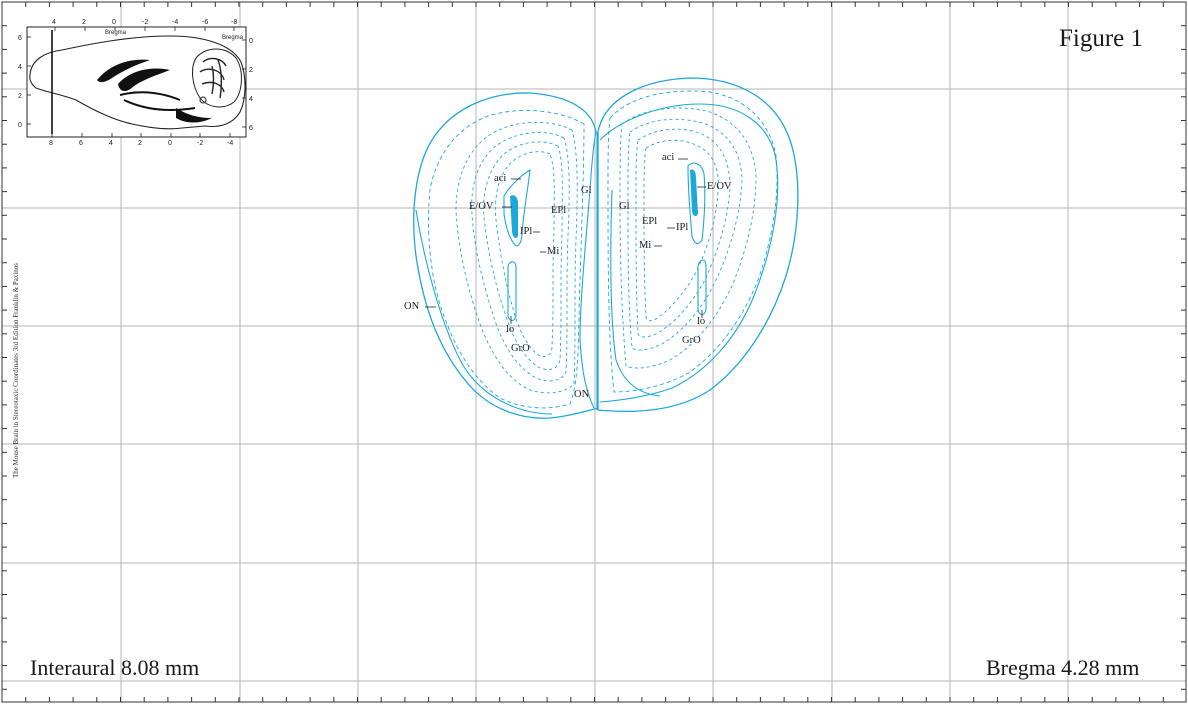  Describe the element at coordinates (251, 41) in the screenshot. I see `inset-right-tick-label: 0` at that location.